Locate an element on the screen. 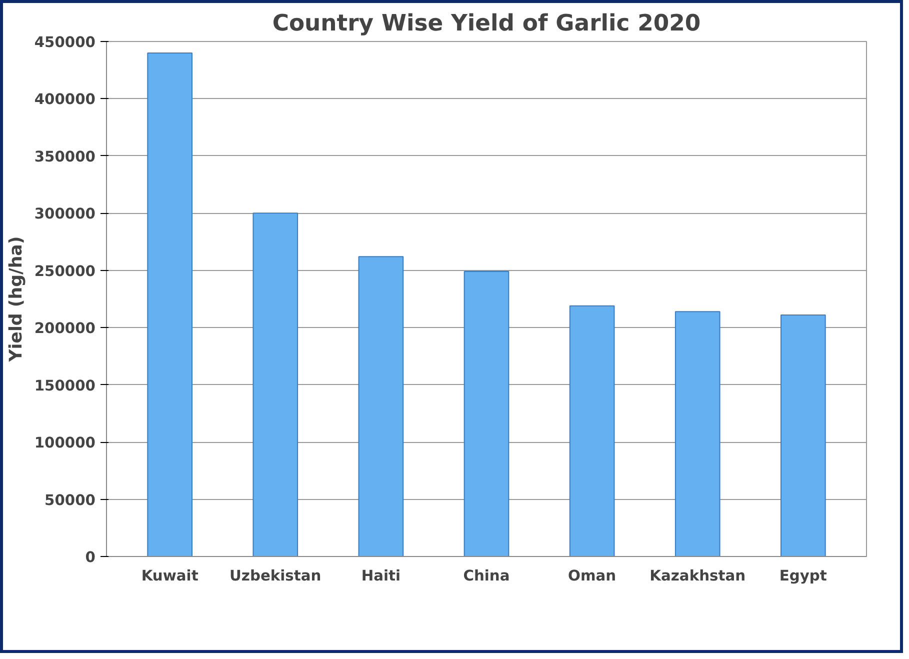 Image resolution: width=909 pixels, height=659 pixels. y-tick-label: 0 is located at coordinates (90, 557).